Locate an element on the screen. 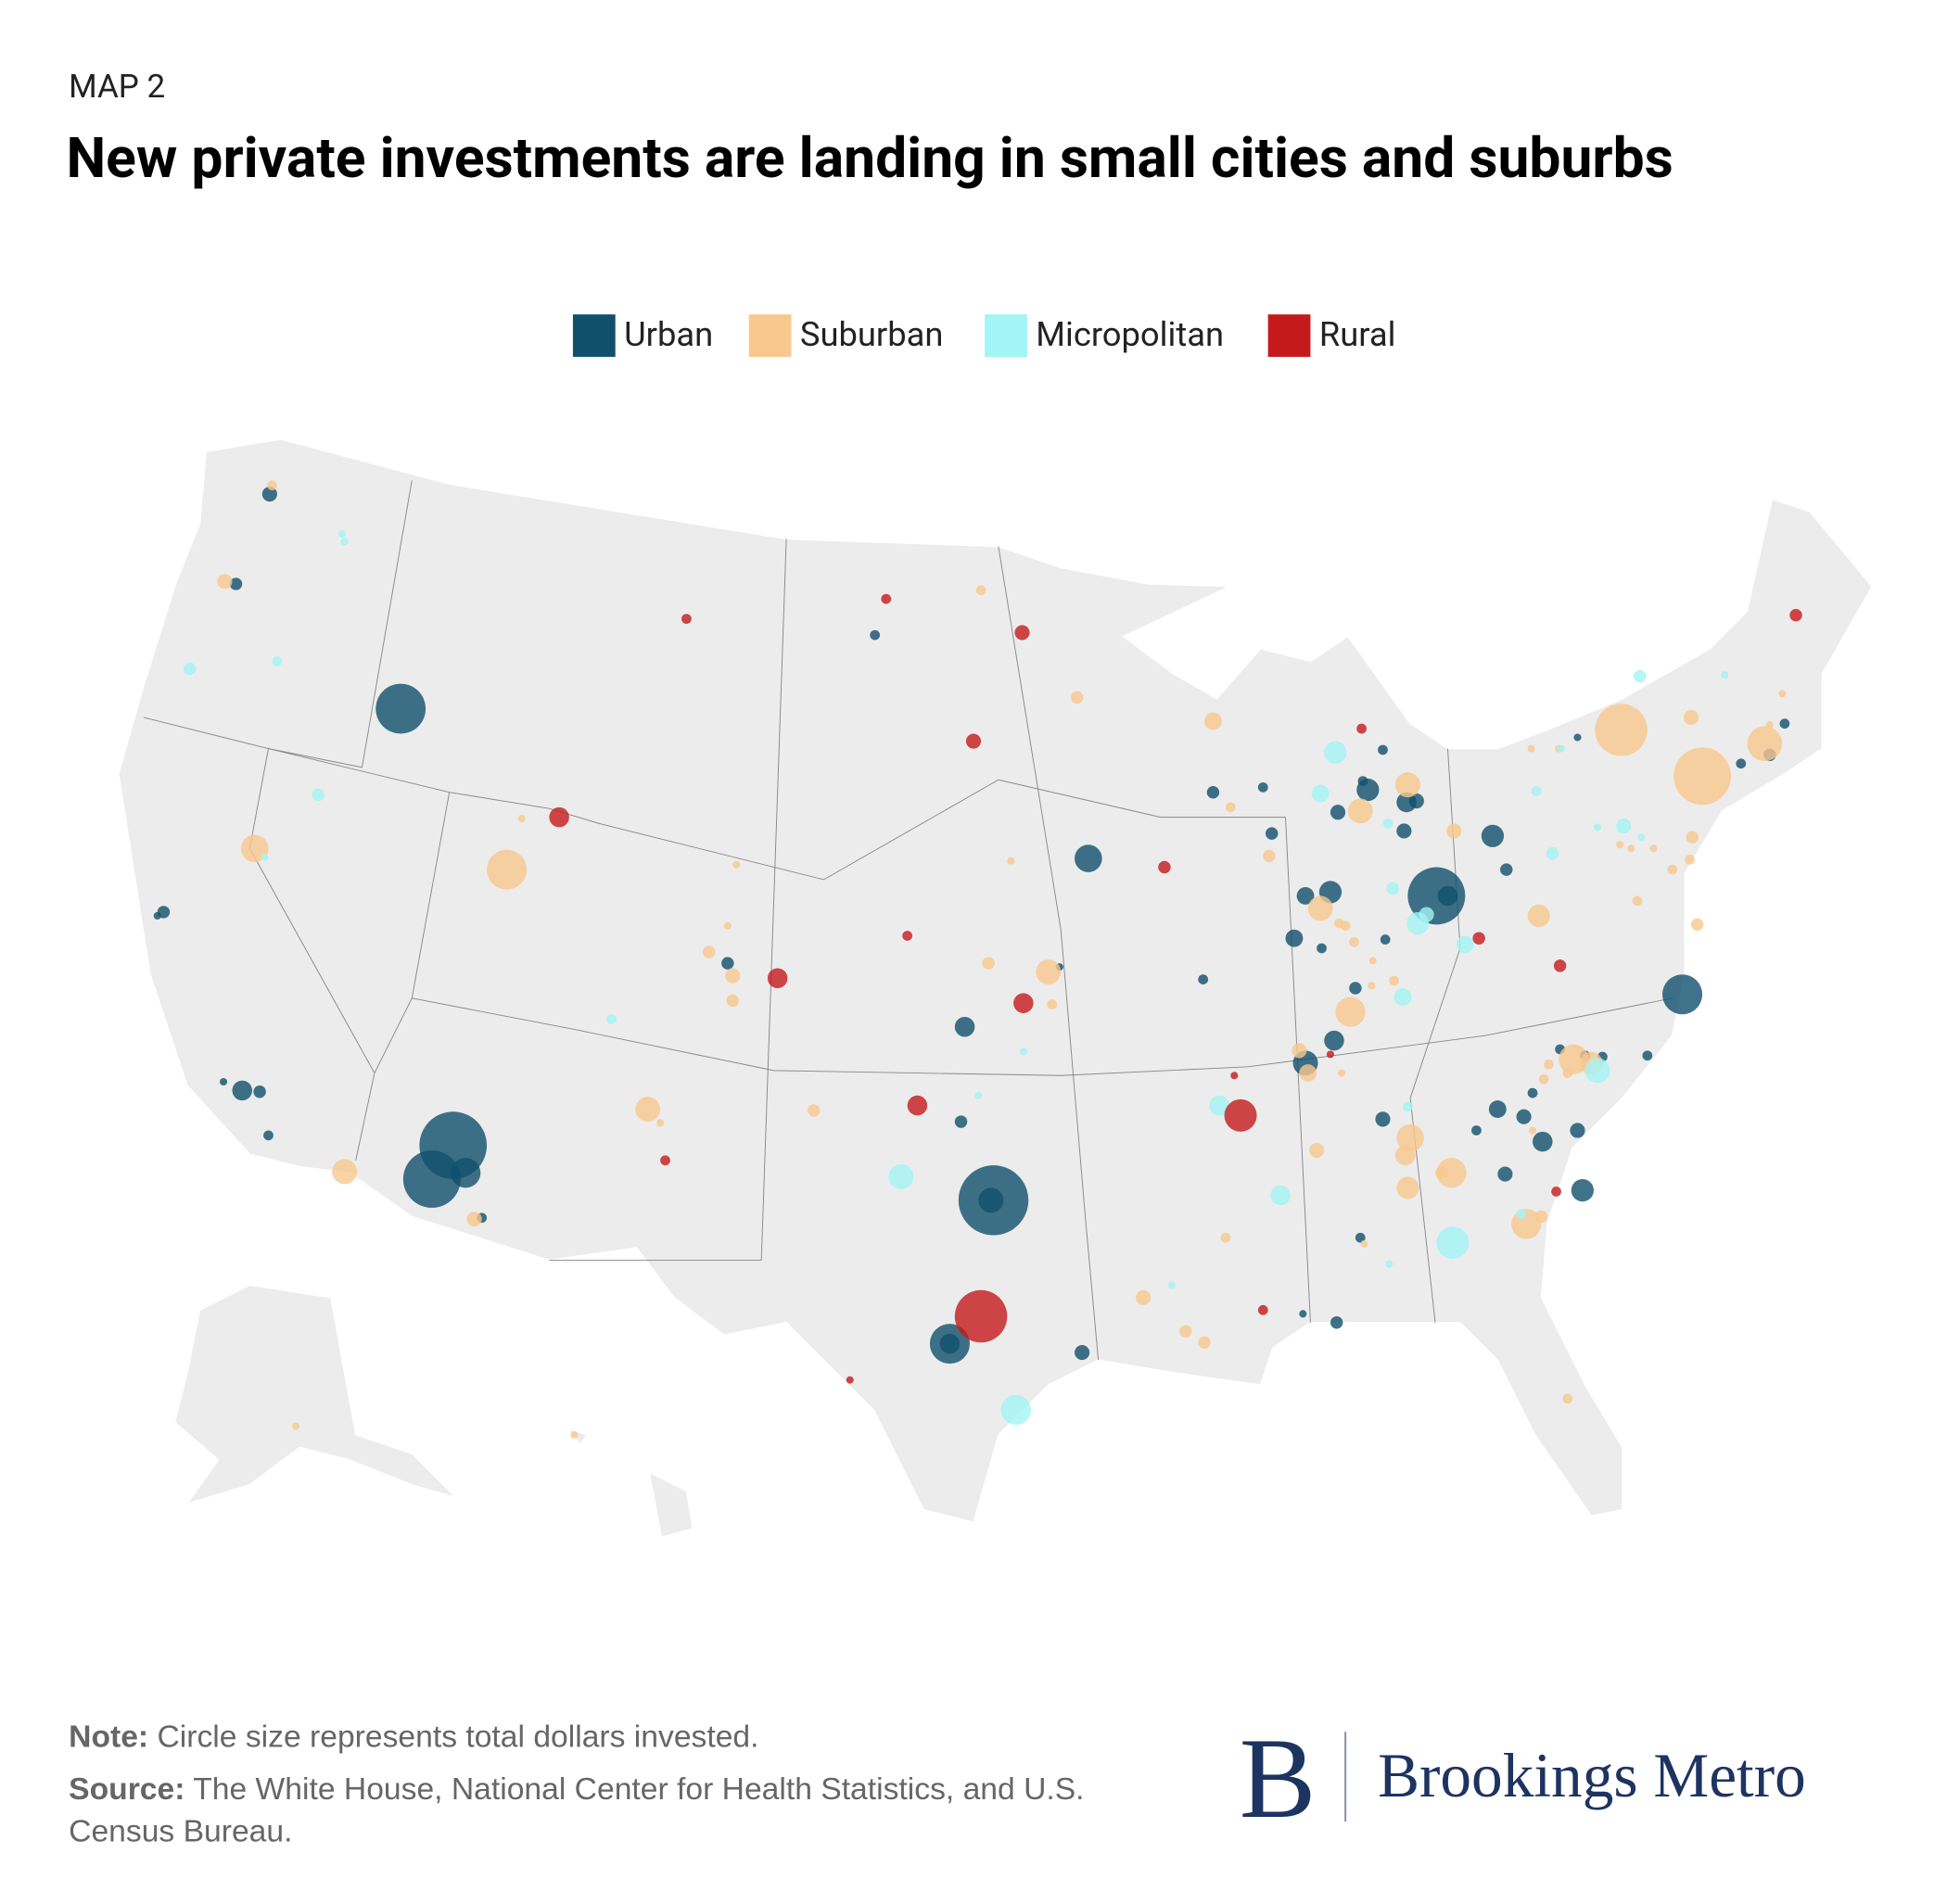 The image size is (1947, 1904). legend: Urban Suburban Micropolitan Rural is located at coordinates (984, 335).